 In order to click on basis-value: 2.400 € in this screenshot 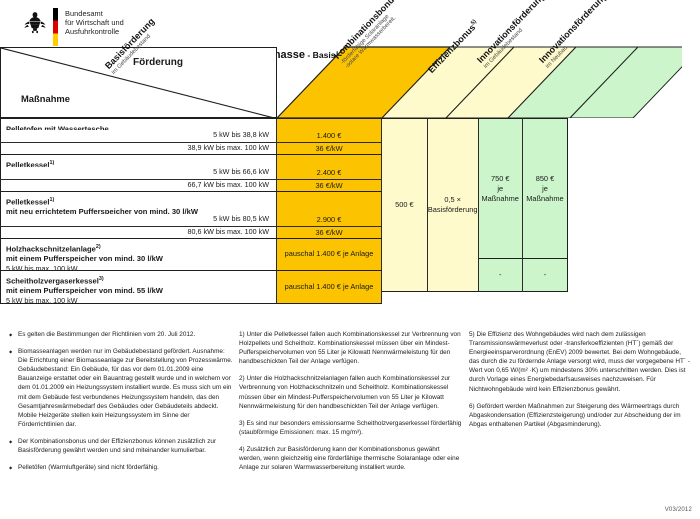, I will do `click(329, 172)`.